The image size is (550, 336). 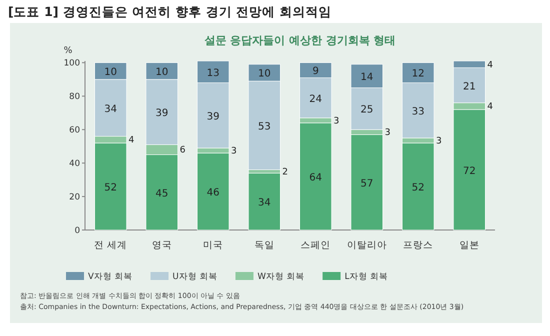 What do you see at coordinates (315, 245) in the screenshot?
I see `x-tick-label: 스페인` at bounding box center [315, 245].